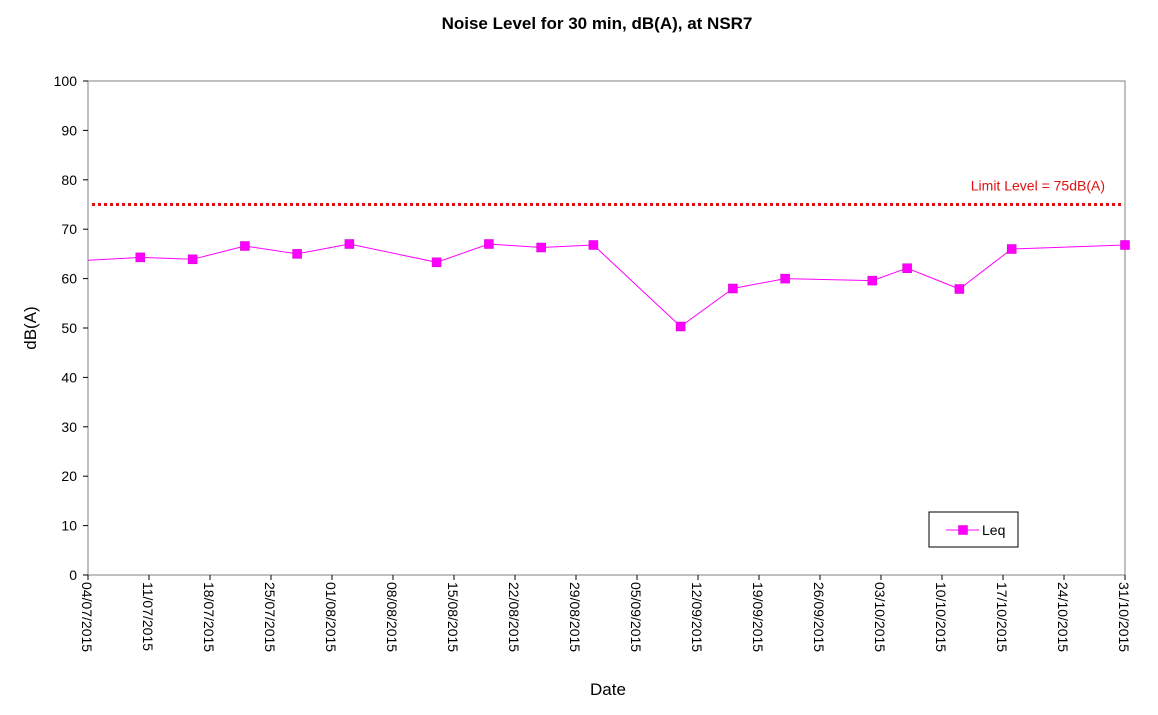 The image size is (1158, 715). I want to click on y-axis-title: dB(A), so click(30, 327).